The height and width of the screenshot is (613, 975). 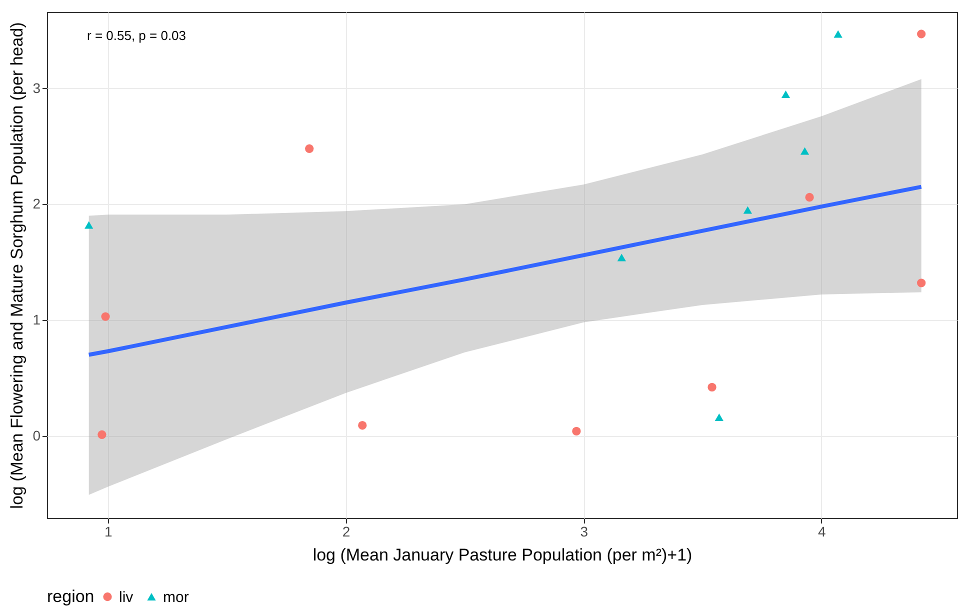 What do you see at coordinates (108, 532) in the screenshot?
I see `x-tick-label: 1` at bounding box center [108, 532].